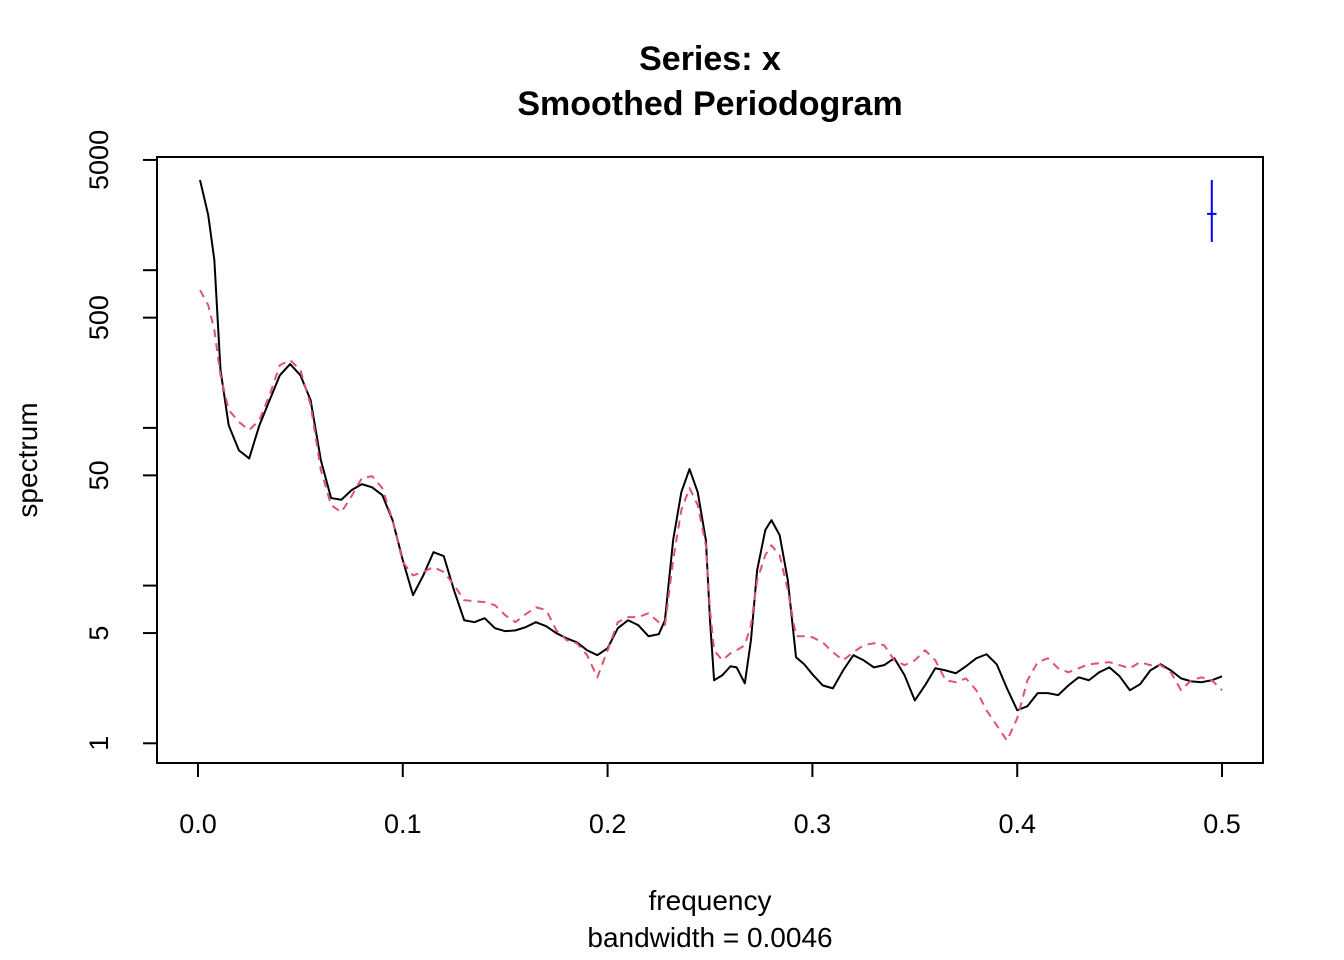 The height and width of the screenshot is (960, 1344). What do you see at coordinates (403, 824) in the screenshot?
I see `x-tick-label: 0.1` at bounding box center [403, 824].